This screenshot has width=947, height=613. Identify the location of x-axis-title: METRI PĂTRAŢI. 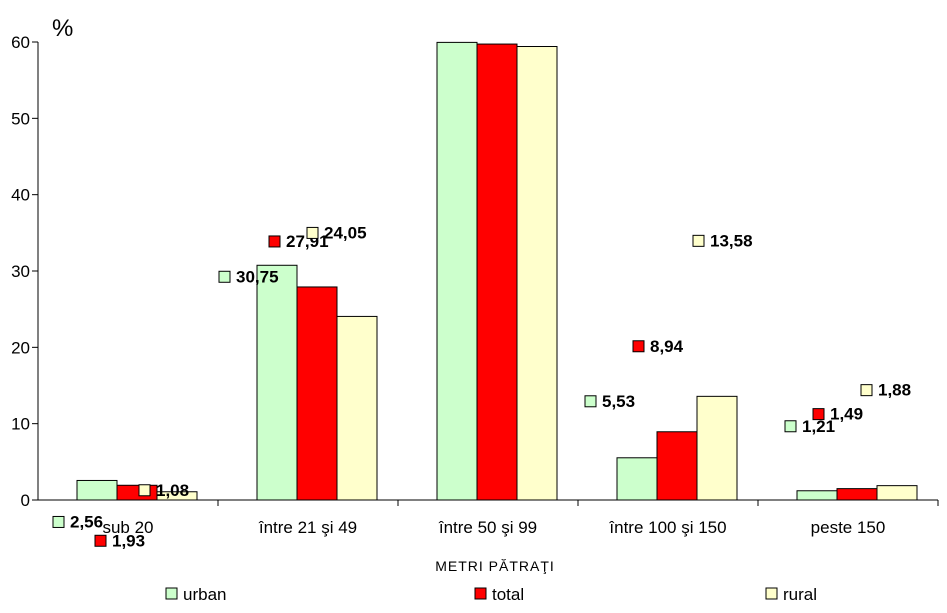
(495, 566).